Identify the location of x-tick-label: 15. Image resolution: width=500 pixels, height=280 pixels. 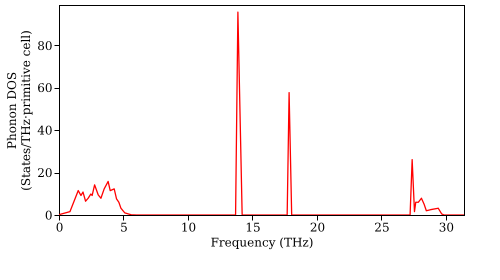
(253, 227).